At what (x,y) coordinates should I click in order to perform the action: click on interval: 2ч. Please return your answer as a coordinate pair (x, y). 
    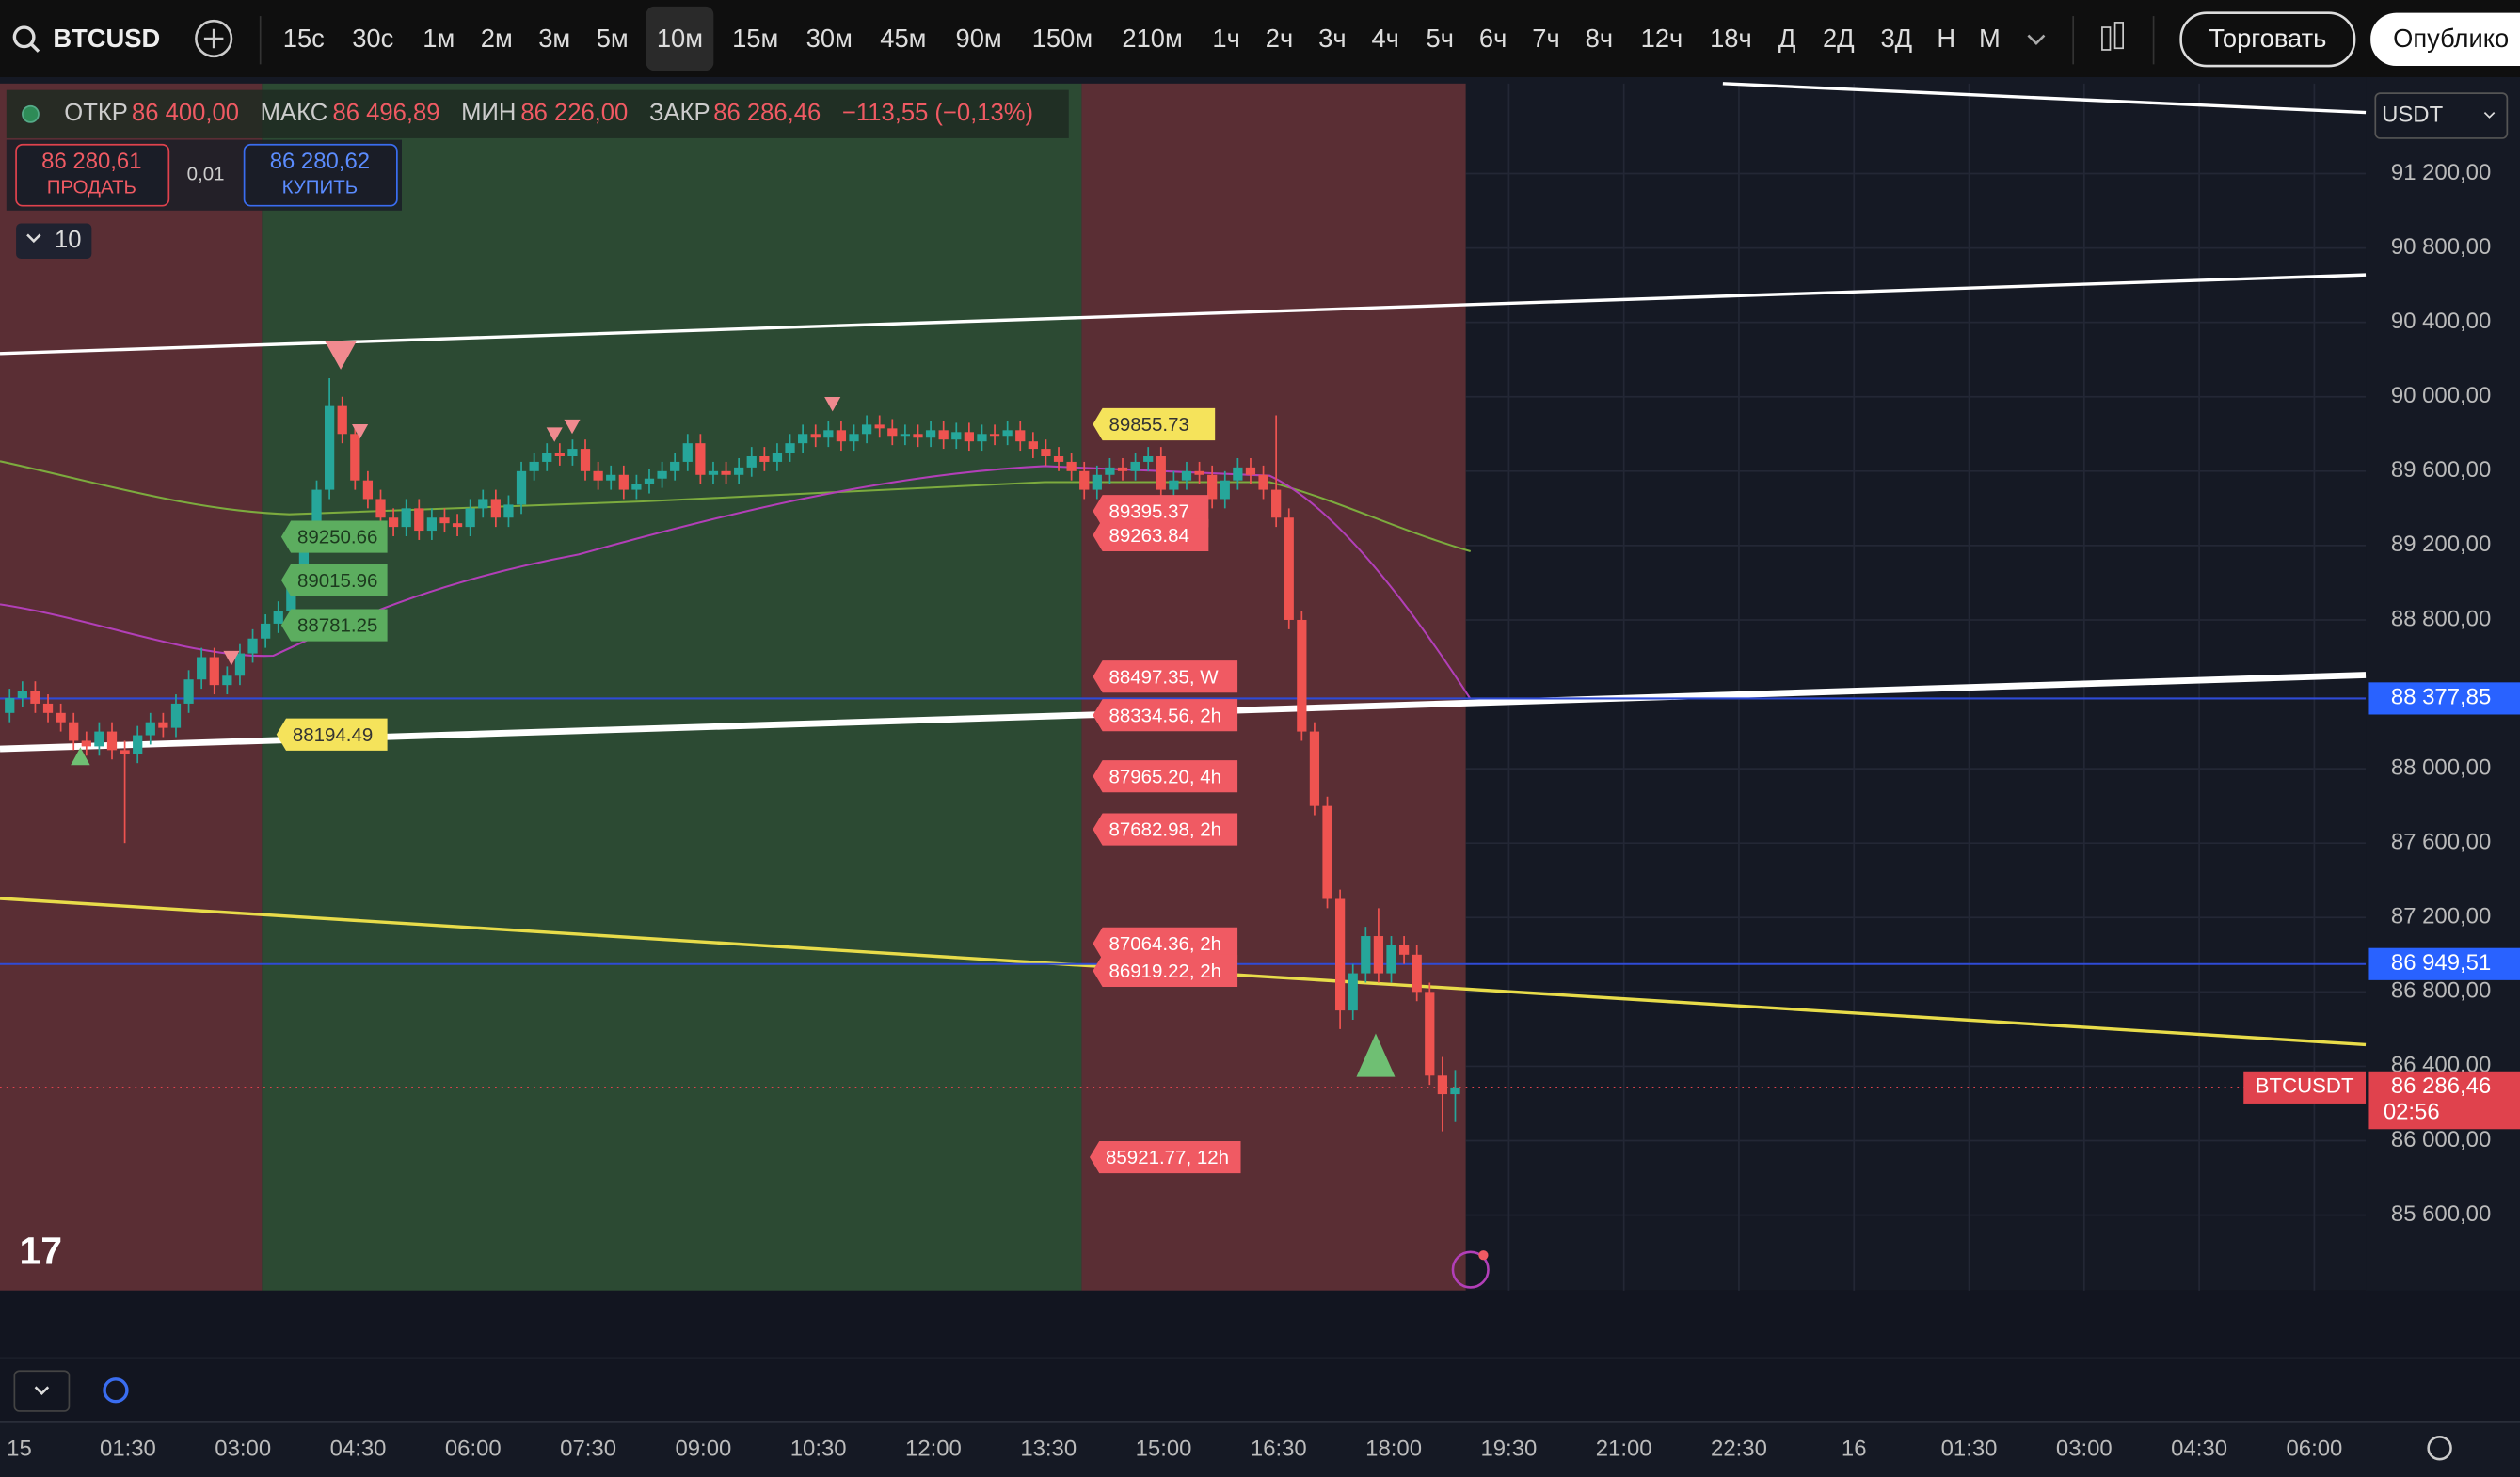
    Looking at the image, I should click on (1279, 38).